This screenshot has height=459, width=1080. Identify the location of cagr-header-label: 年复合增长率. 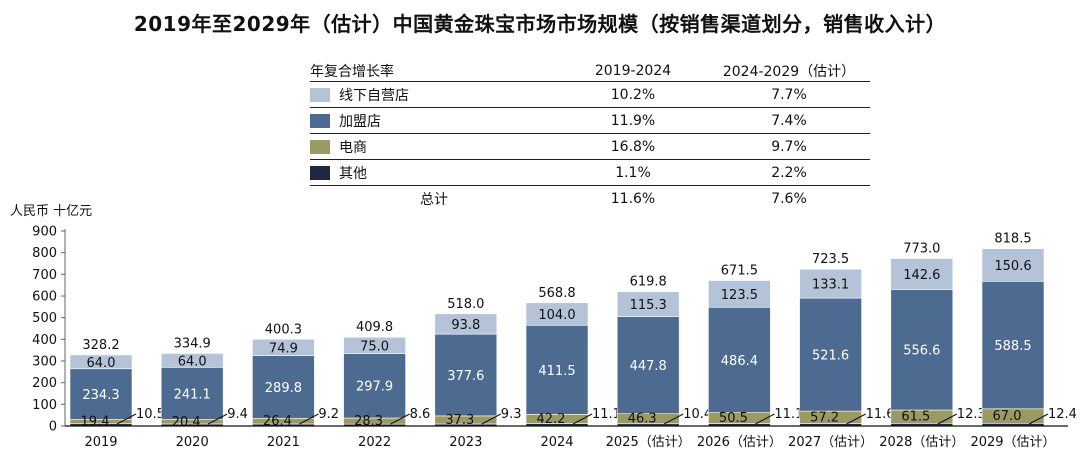
(434, 71).